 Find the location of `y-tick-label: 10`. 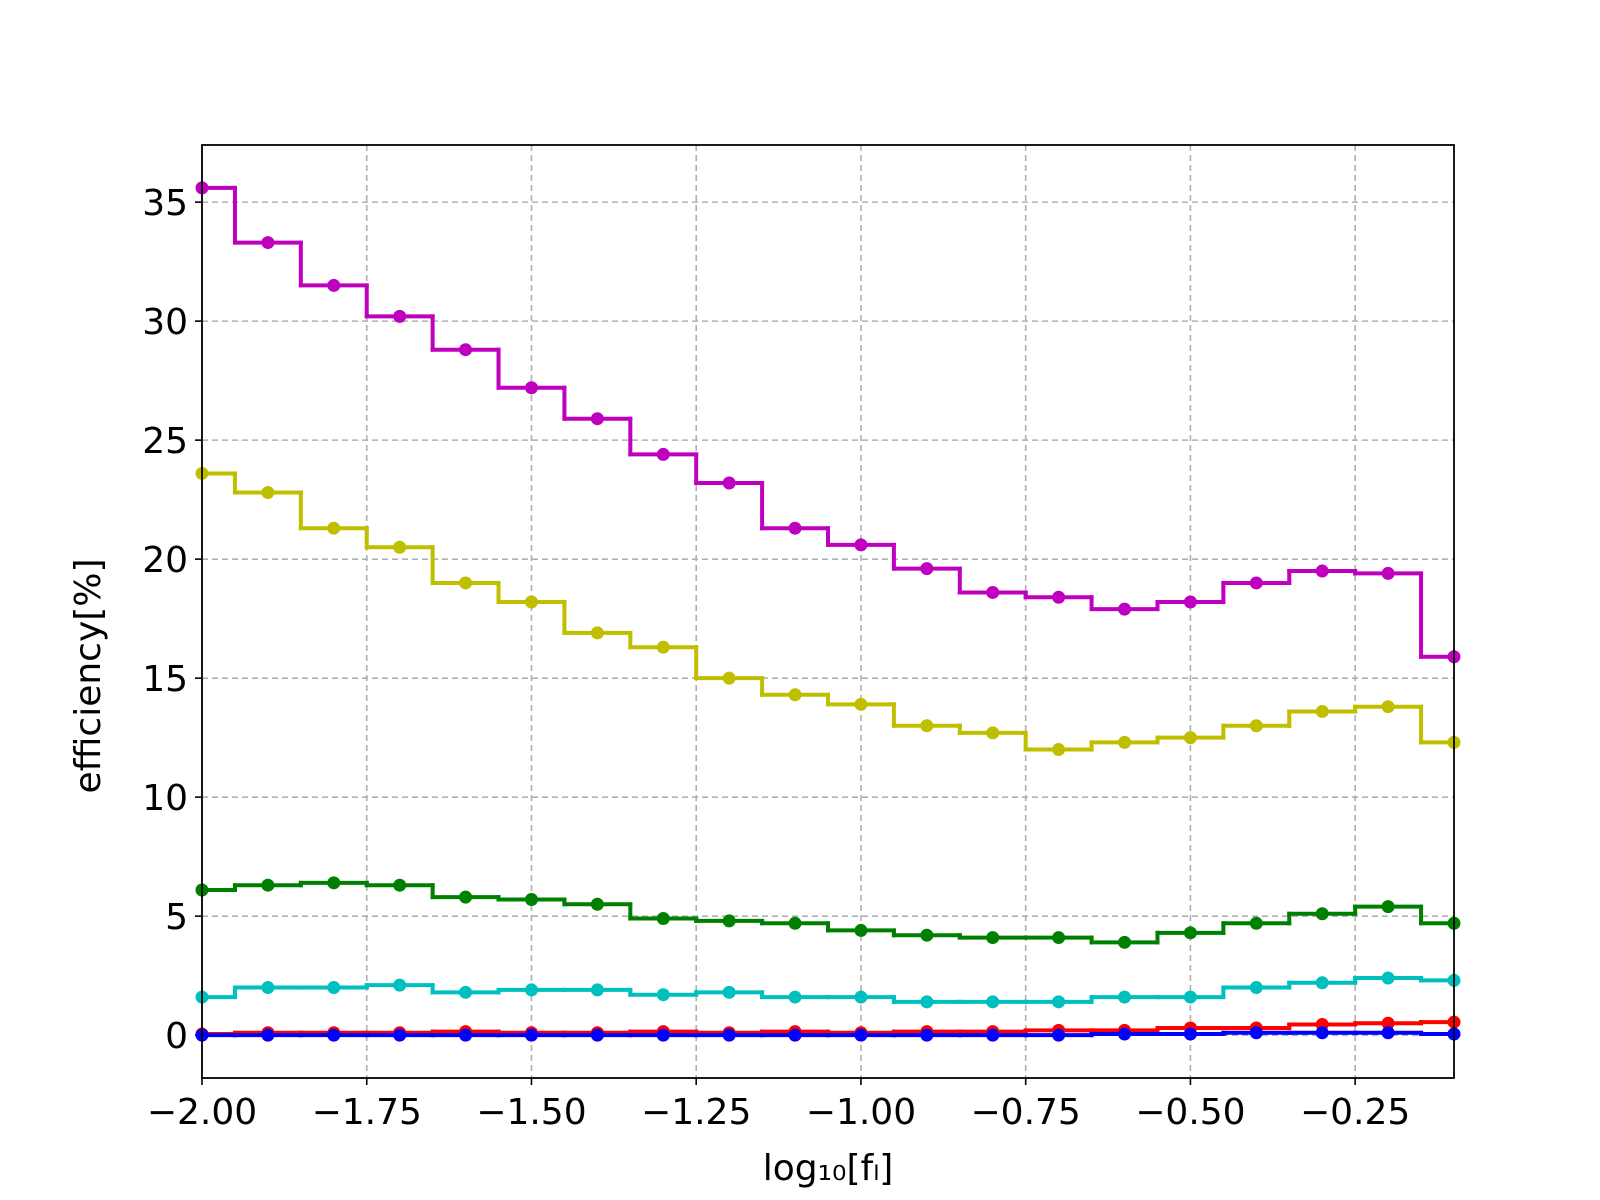

y-tick-label: 10 is located at coordinates (165, 798).